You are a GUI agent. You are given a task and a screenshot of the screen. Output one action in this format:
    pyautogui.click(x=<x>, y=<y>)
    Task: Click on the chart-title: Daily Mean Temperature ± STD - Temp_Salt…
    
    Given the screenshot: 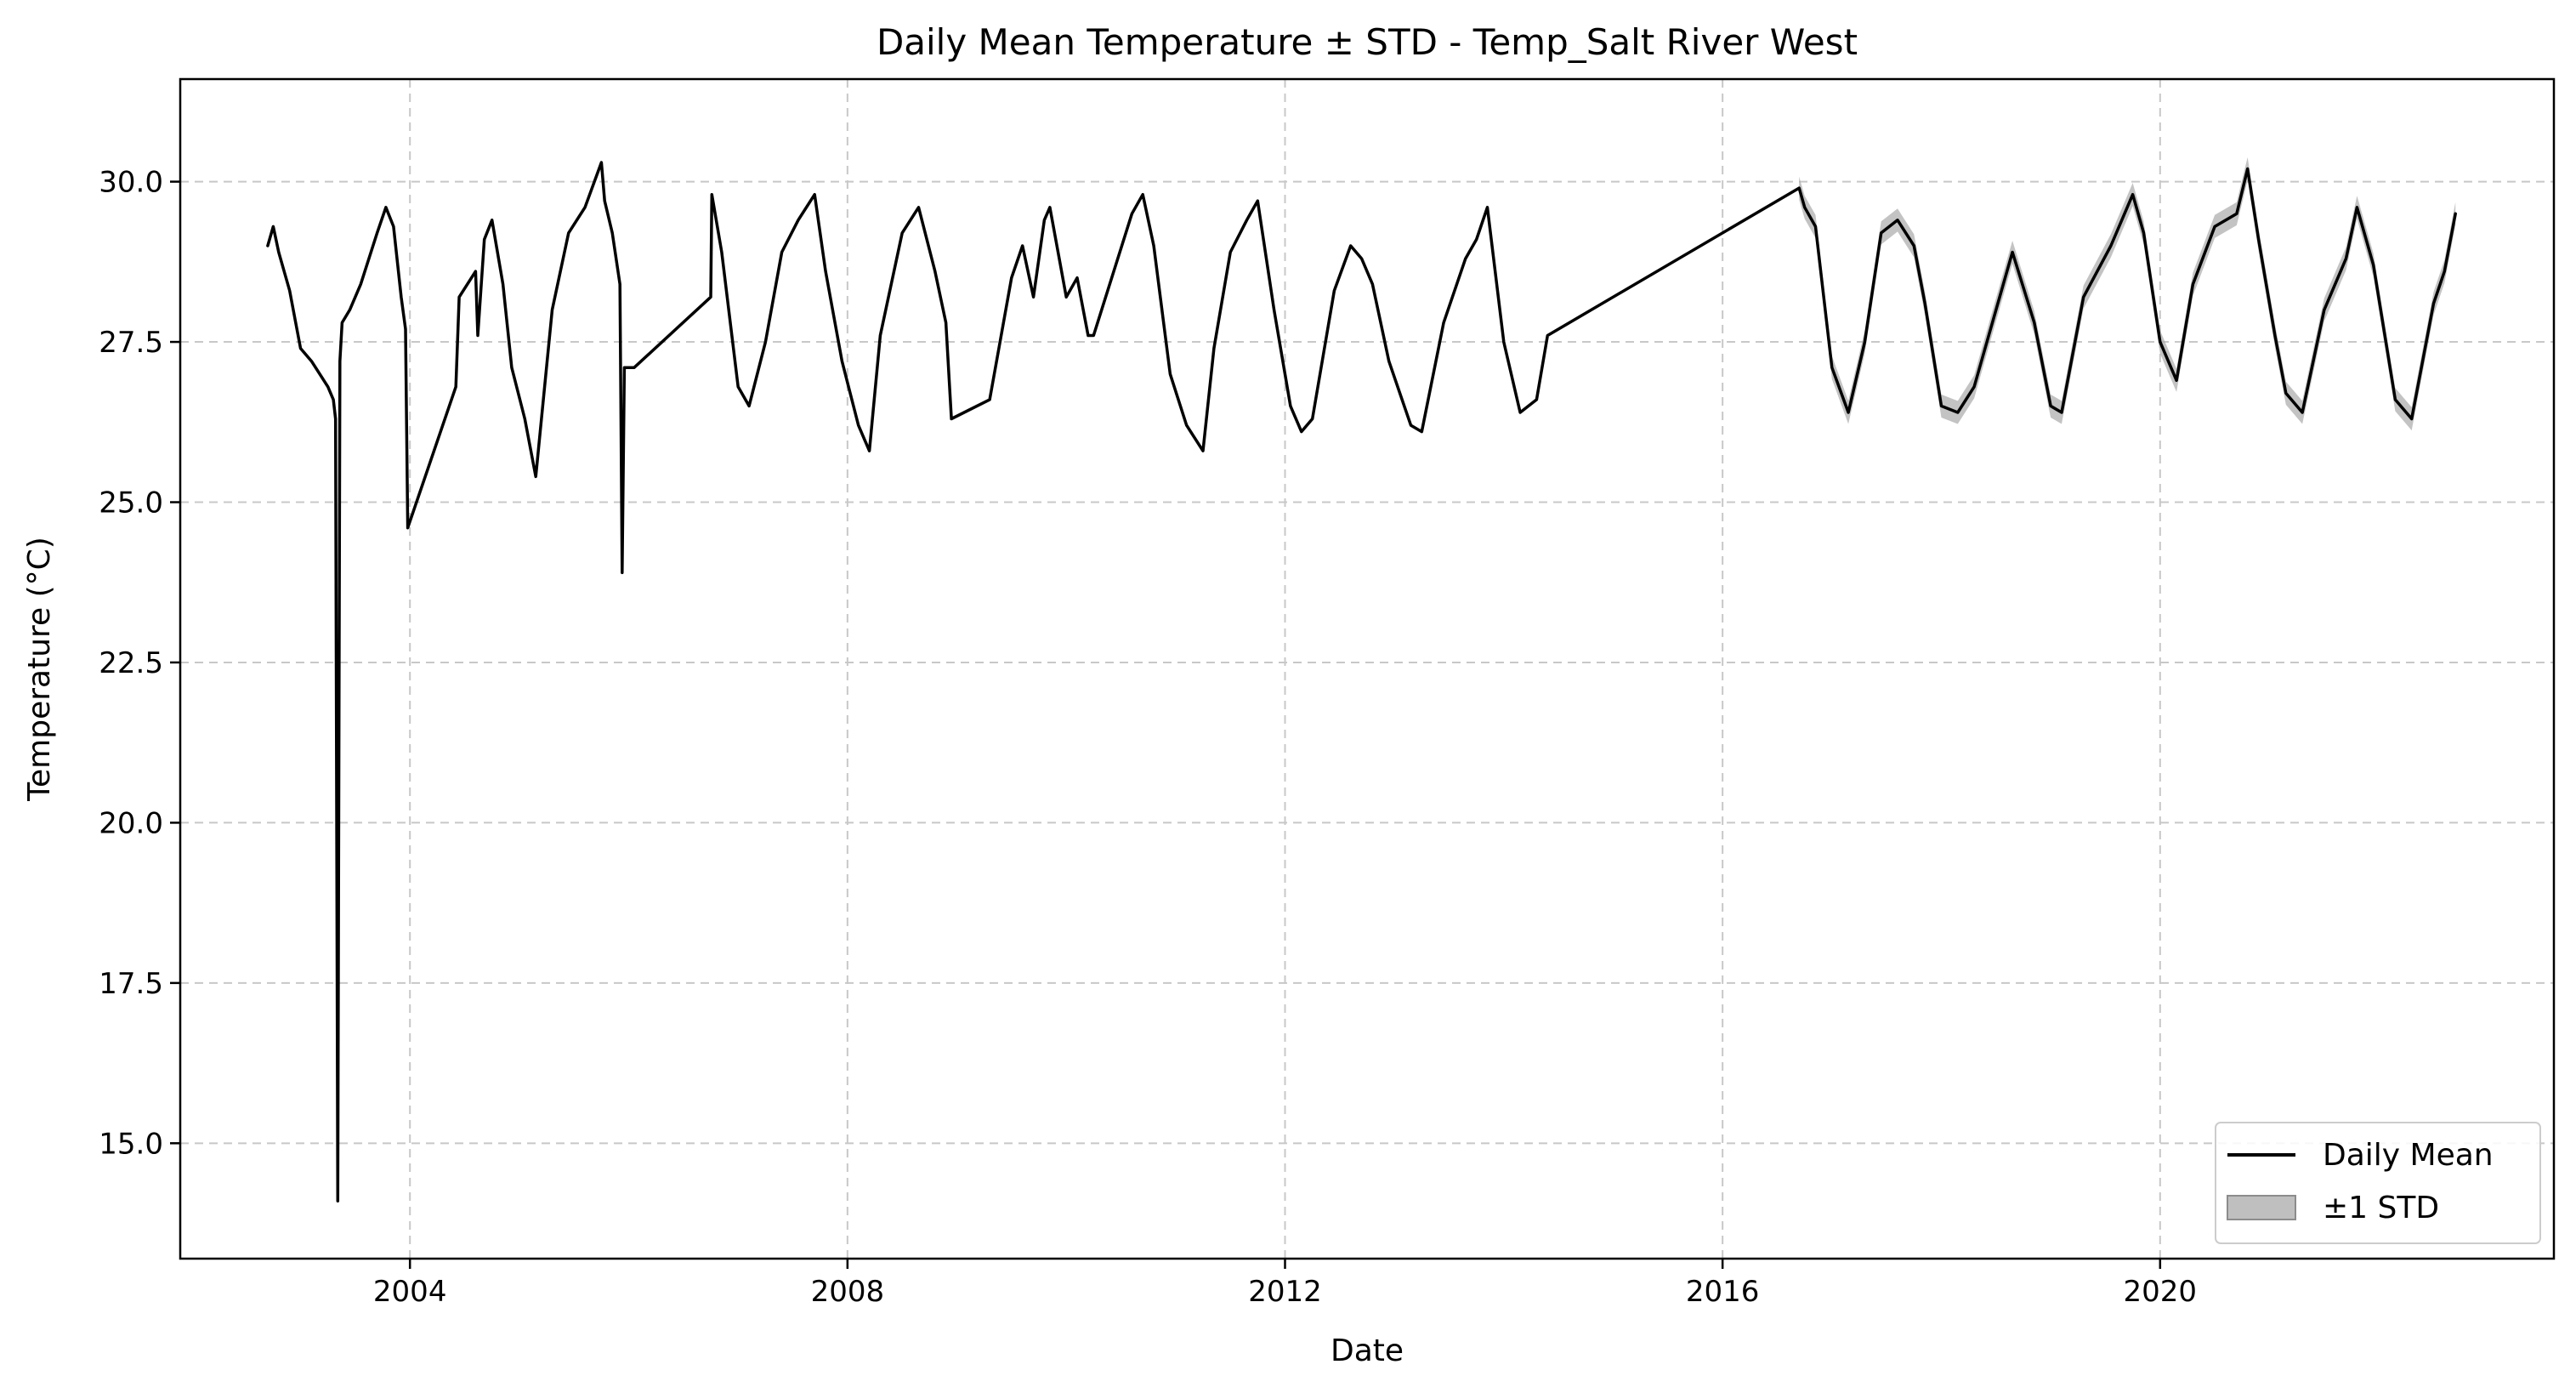 What is the action you would take?
    pyautogui.click(x=1368, y=42)
    